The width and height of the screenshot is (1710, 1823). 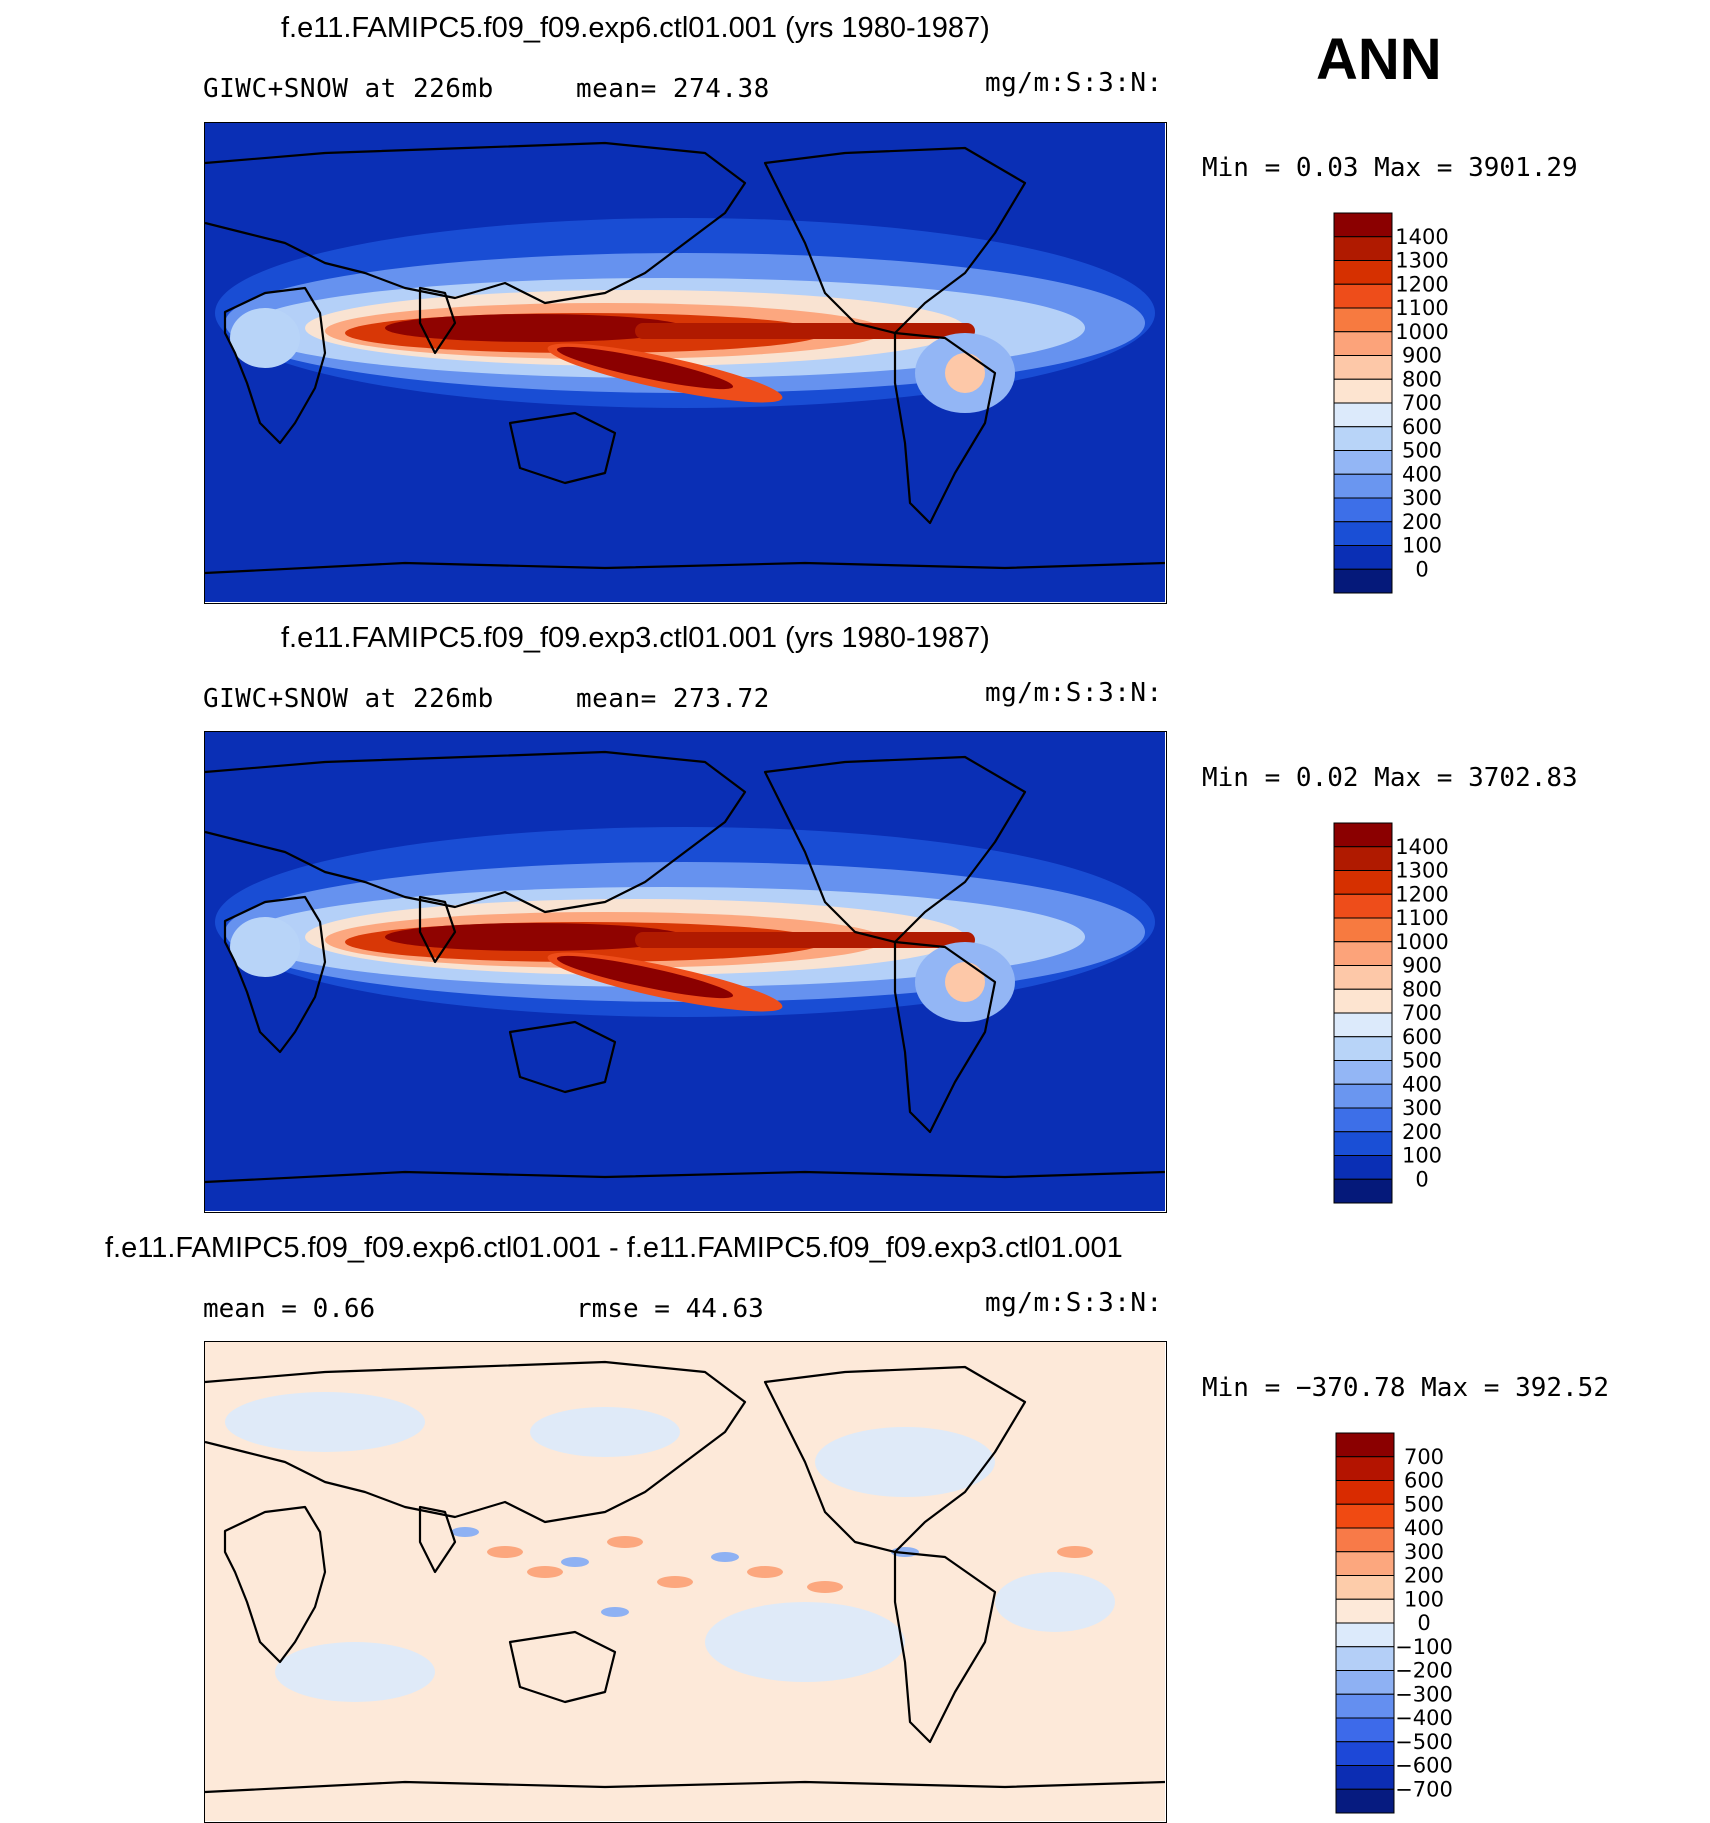 I want to click on panel-2-mean: mean= 273.72, so click(x=673, y=699).